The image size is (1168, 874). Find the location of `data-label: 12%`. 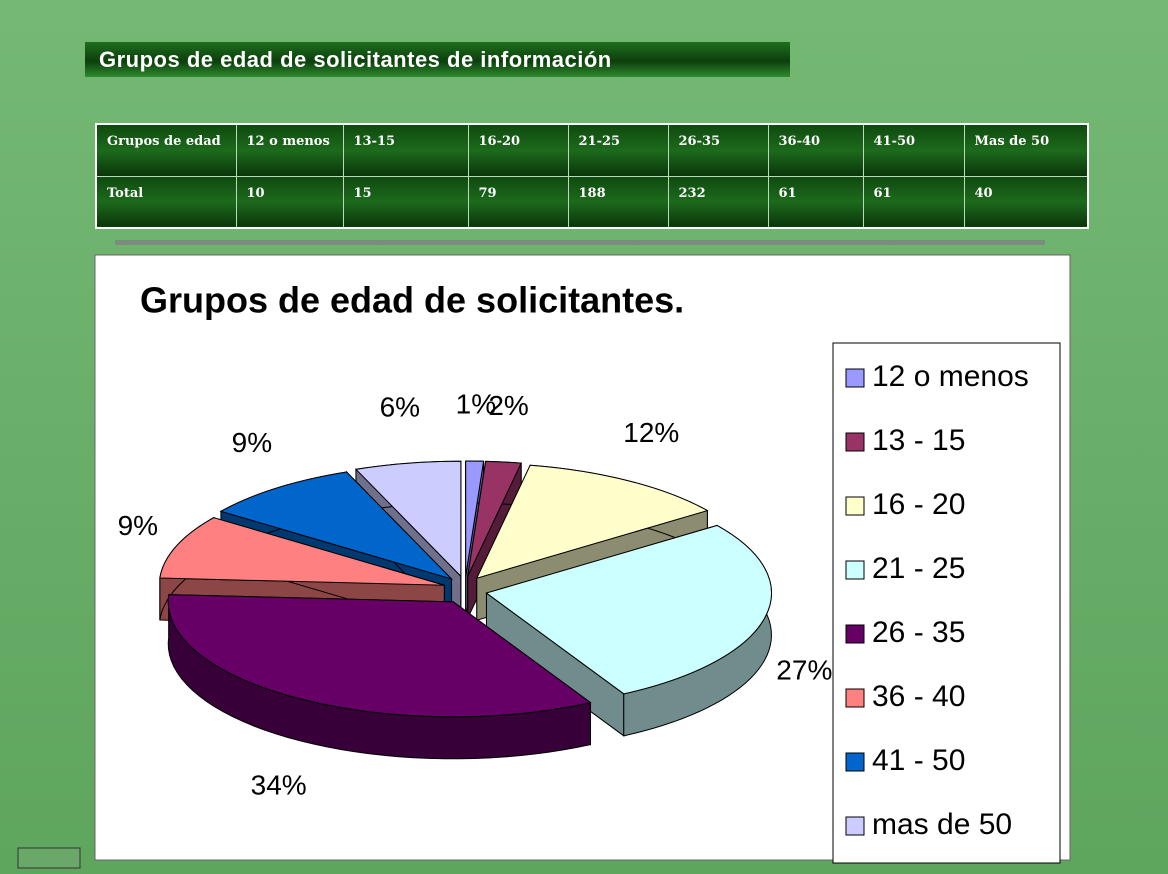

data-label: 12% is located at coordinates (651, 432).